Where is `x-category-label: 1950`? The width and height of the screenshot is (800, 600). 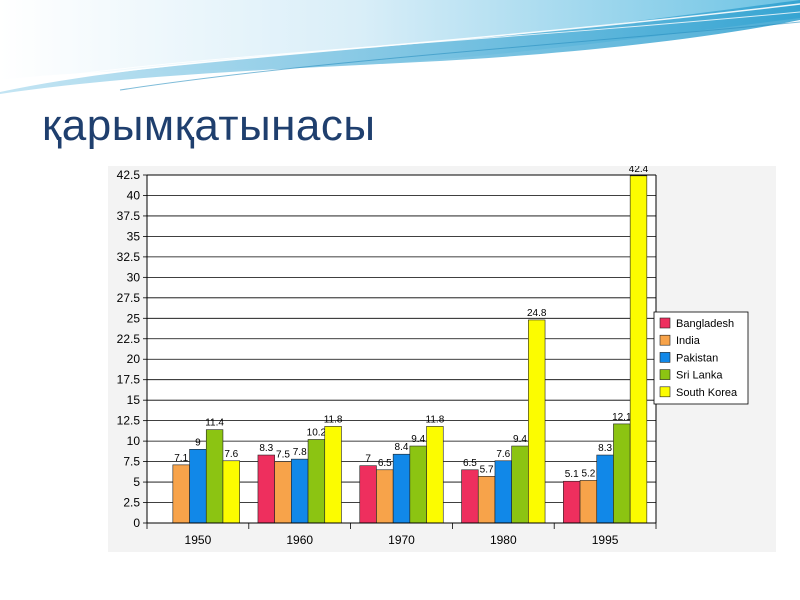 x-category-label: 1950 is located at coordinates (198, 540).